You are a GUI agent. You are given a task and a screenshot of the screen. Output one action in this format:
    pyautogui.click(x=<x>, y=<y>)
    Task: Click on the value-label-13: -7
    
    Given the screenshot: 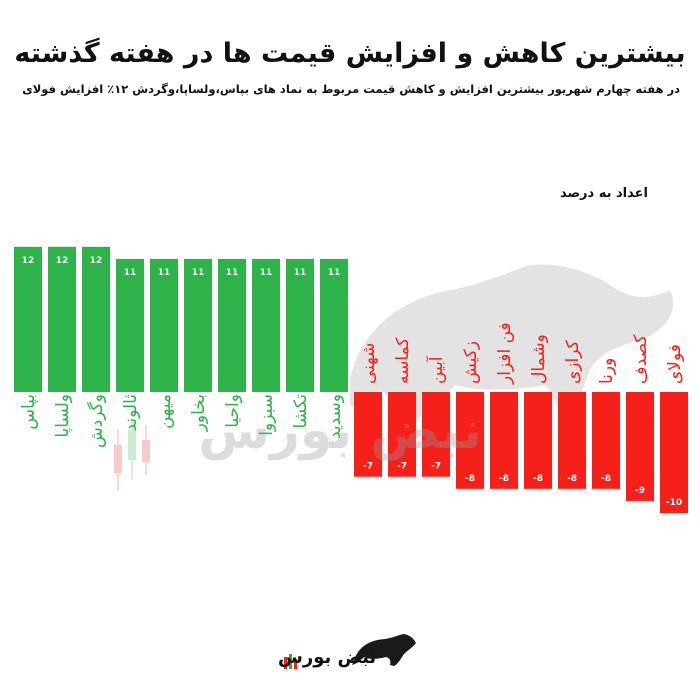 What is the action you would take?
    pyautogui.click(x=436, y=467)
    